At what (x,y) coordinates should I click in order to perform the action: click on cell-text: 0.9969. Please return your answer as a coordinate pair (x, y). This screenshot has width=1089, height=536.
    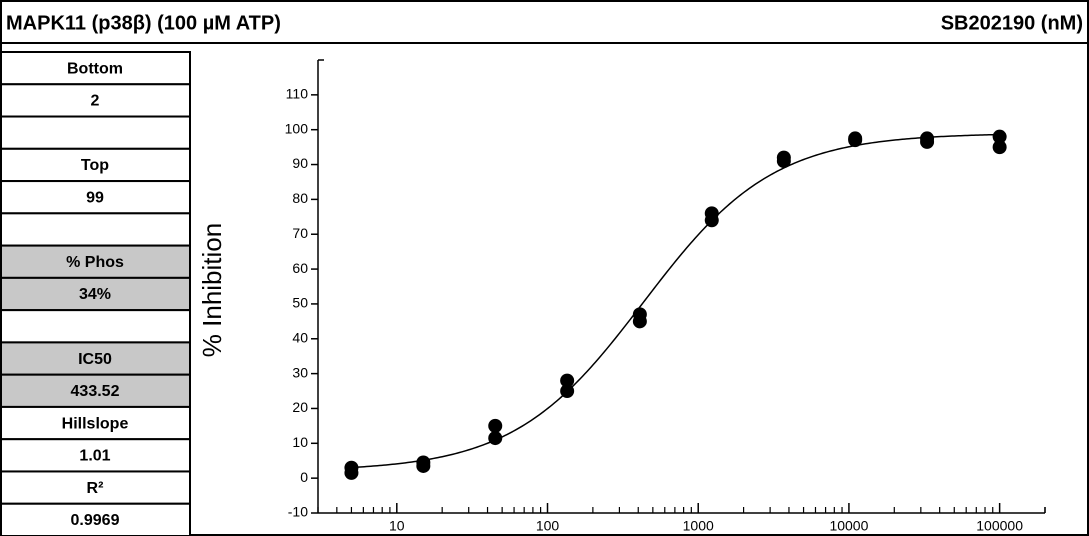
    Looking at the image, I should click on (95, 520).